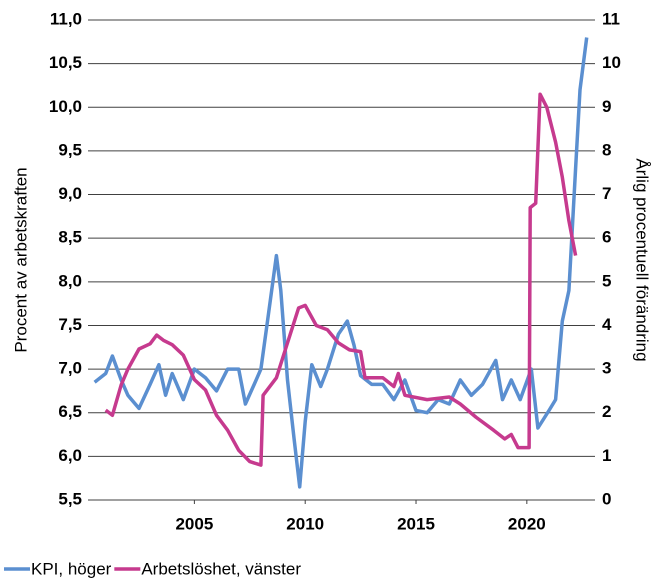 The width and height of the screenshot is (664, 581). What do you see at coordinates (606, 411) in the screenshot?
I see `y2-tick-label: 2` at bounding box center [606, 411].